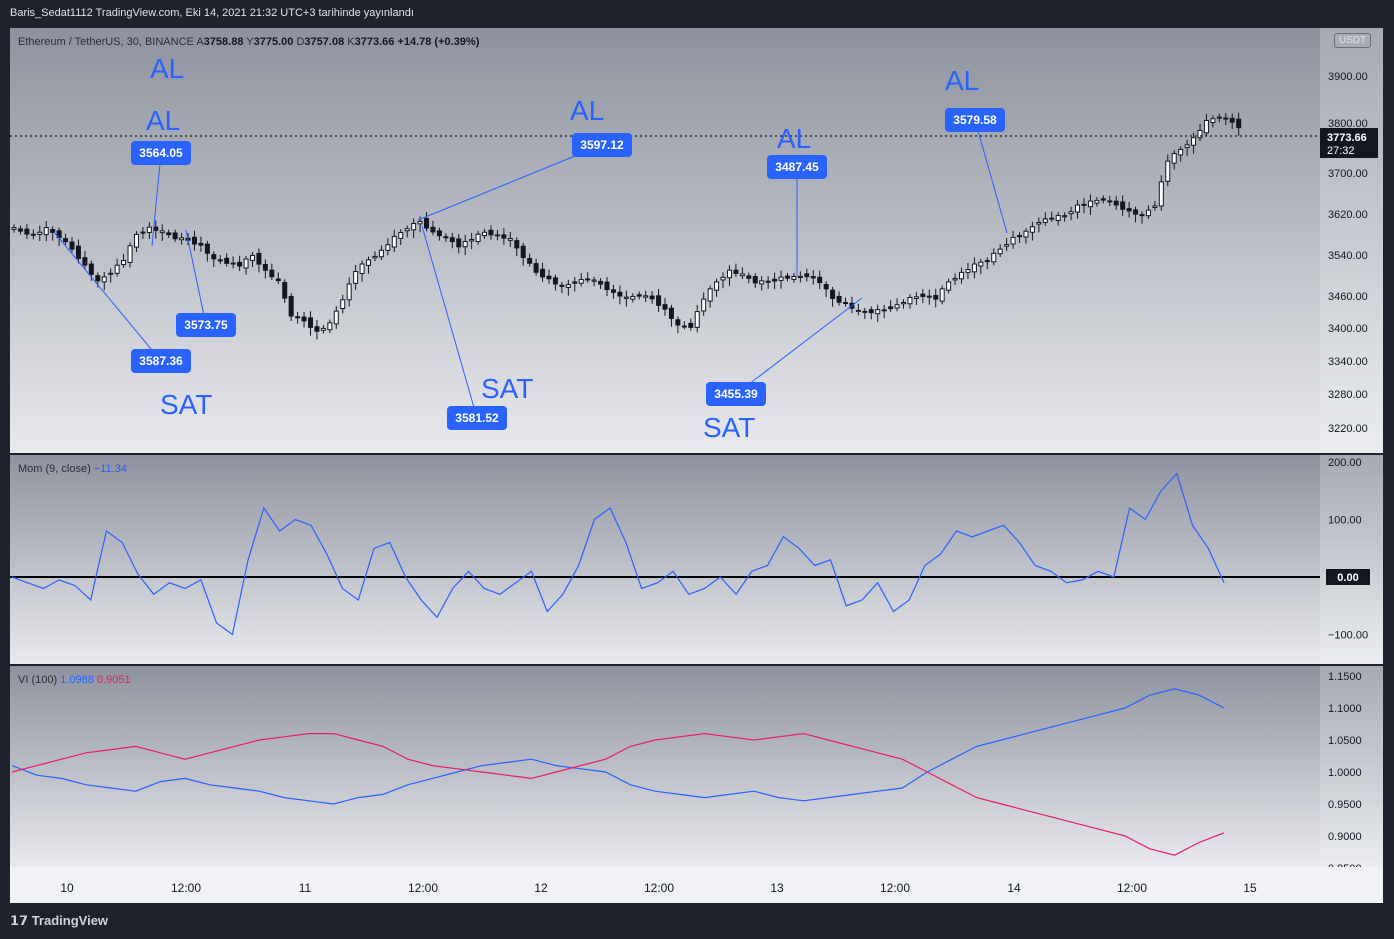 This screenshot has height=939, width=1394. Describe the element at coordinates (1345, 741) in the screenshot. I see `vi-tick-label: 1.0500` at that location.